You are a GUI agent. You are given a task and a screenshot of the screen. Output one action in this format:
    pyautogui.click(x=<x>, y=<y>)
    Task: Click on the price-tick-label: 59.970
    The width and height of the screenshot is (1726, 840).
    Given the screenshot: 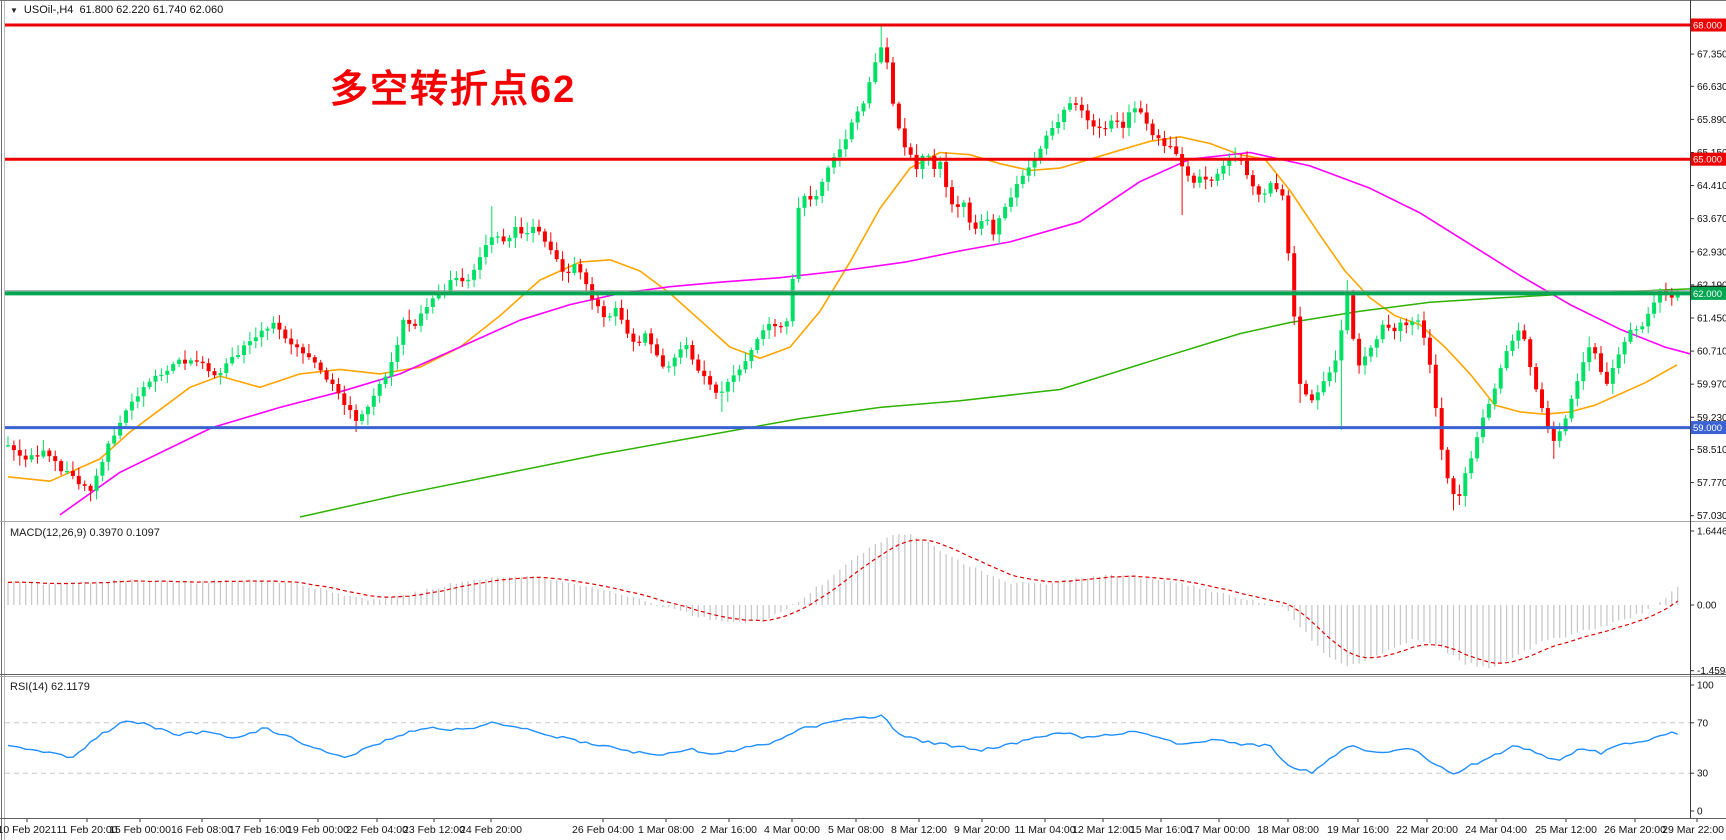 What is the action you would take?
    pyautogui.click(x=1711, y=385)
    